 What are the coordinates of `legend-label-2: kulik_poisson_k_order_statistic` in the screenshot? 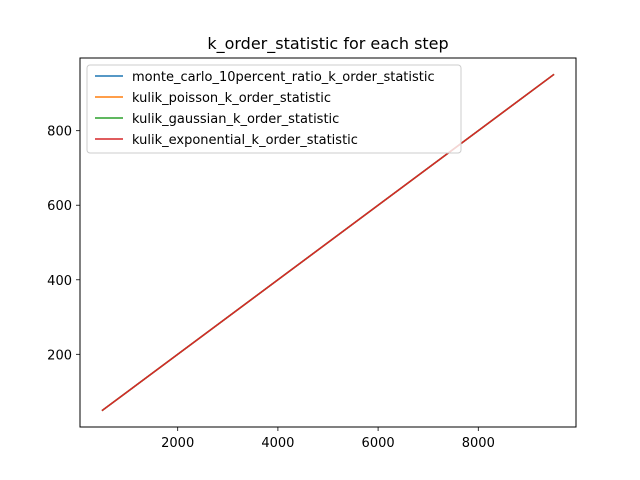 It's located at (231, 98).